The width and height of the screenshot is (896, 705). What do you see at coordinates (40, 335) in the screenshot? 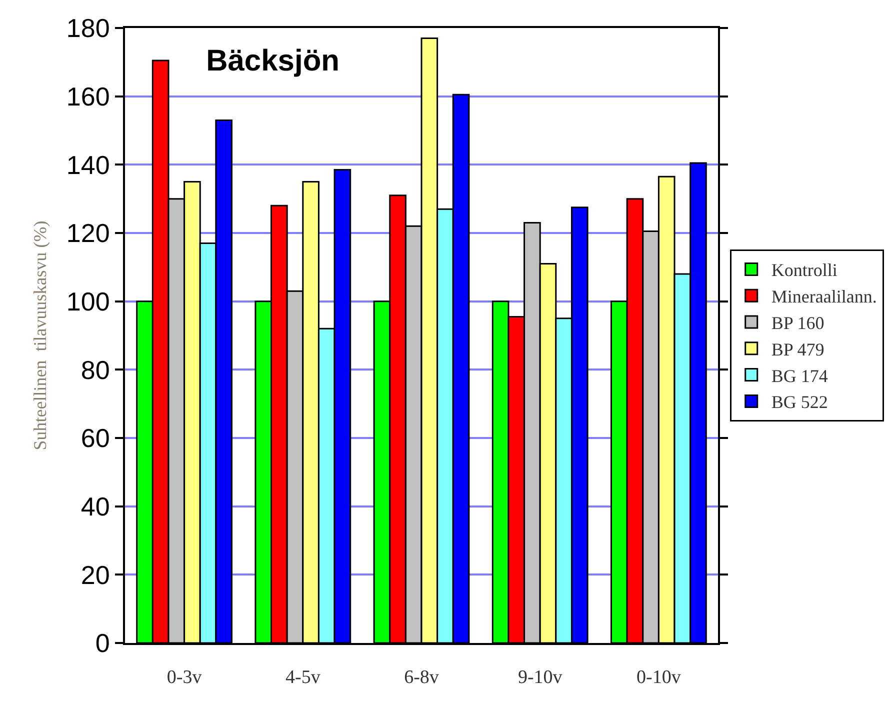
I see `y-axis-title: Suhteellinen tilavuuskasvu (%)` at bounding box center [40, 335].